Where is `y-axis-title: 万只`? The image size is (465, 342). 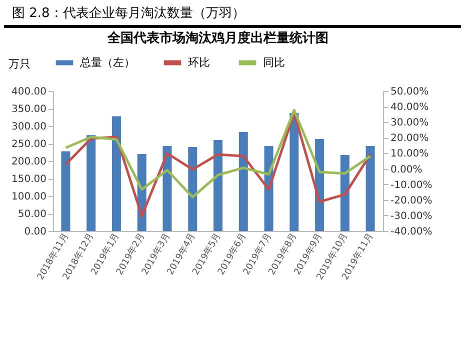
y-axis-title: 万只 is located at coordinates (19, 64).